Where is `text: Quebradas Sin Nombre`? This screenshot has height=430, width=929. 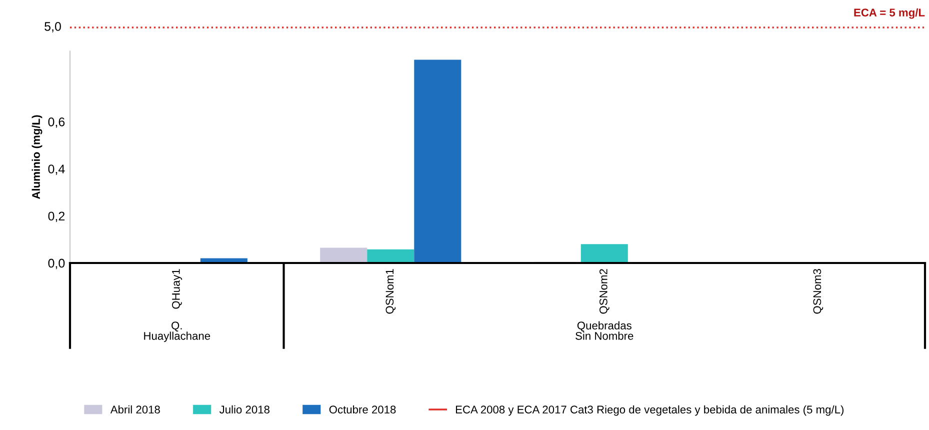 text: Quebradas Sin Nombre is located at coordinates (605, 330).